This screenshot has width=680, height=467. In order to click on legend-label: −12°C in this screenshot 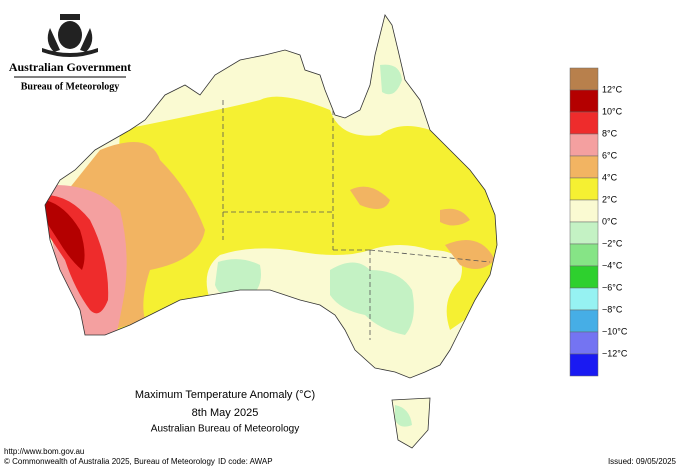, I will do `click(615, 353)`.